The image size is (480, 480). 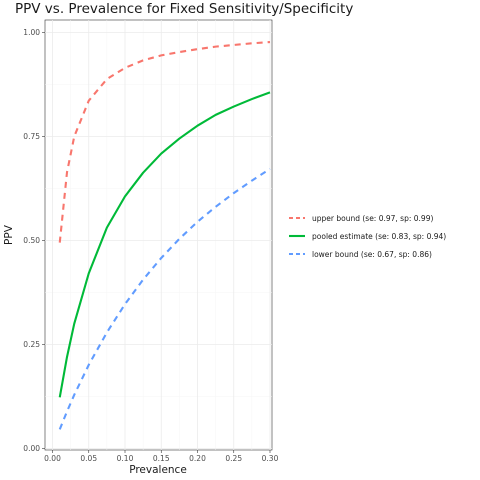 I want to click on x-tick-label: 0.15, so click(x=161, y=458).